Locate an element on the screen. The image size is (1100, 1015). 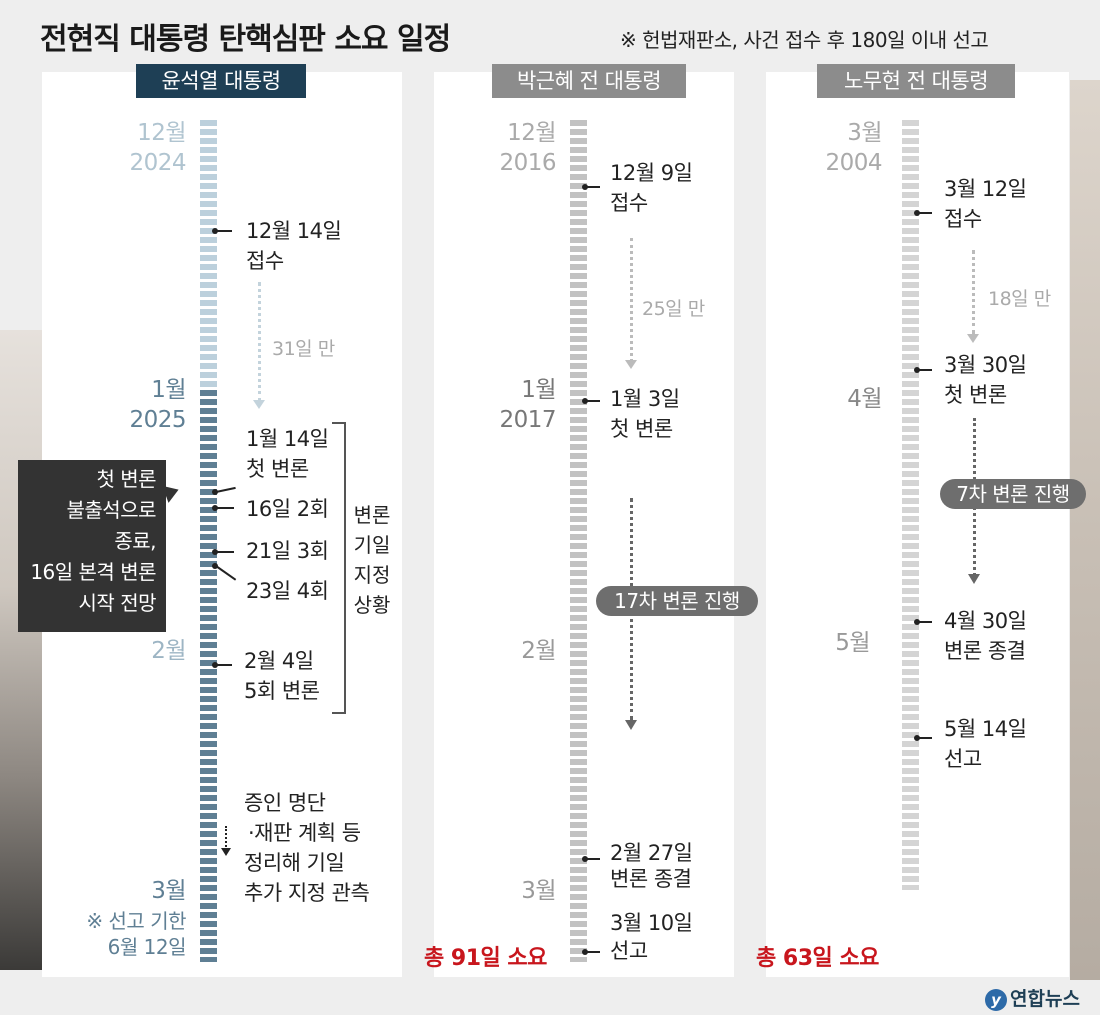
roh-progress-arrowhead is located at coordinates (974, 579).